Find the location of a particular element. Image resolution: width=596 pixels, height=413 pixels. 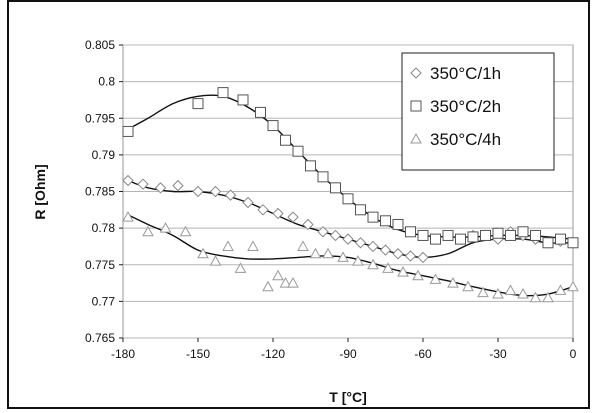

legend-marker-triangle is located at coordinates (416, 138).